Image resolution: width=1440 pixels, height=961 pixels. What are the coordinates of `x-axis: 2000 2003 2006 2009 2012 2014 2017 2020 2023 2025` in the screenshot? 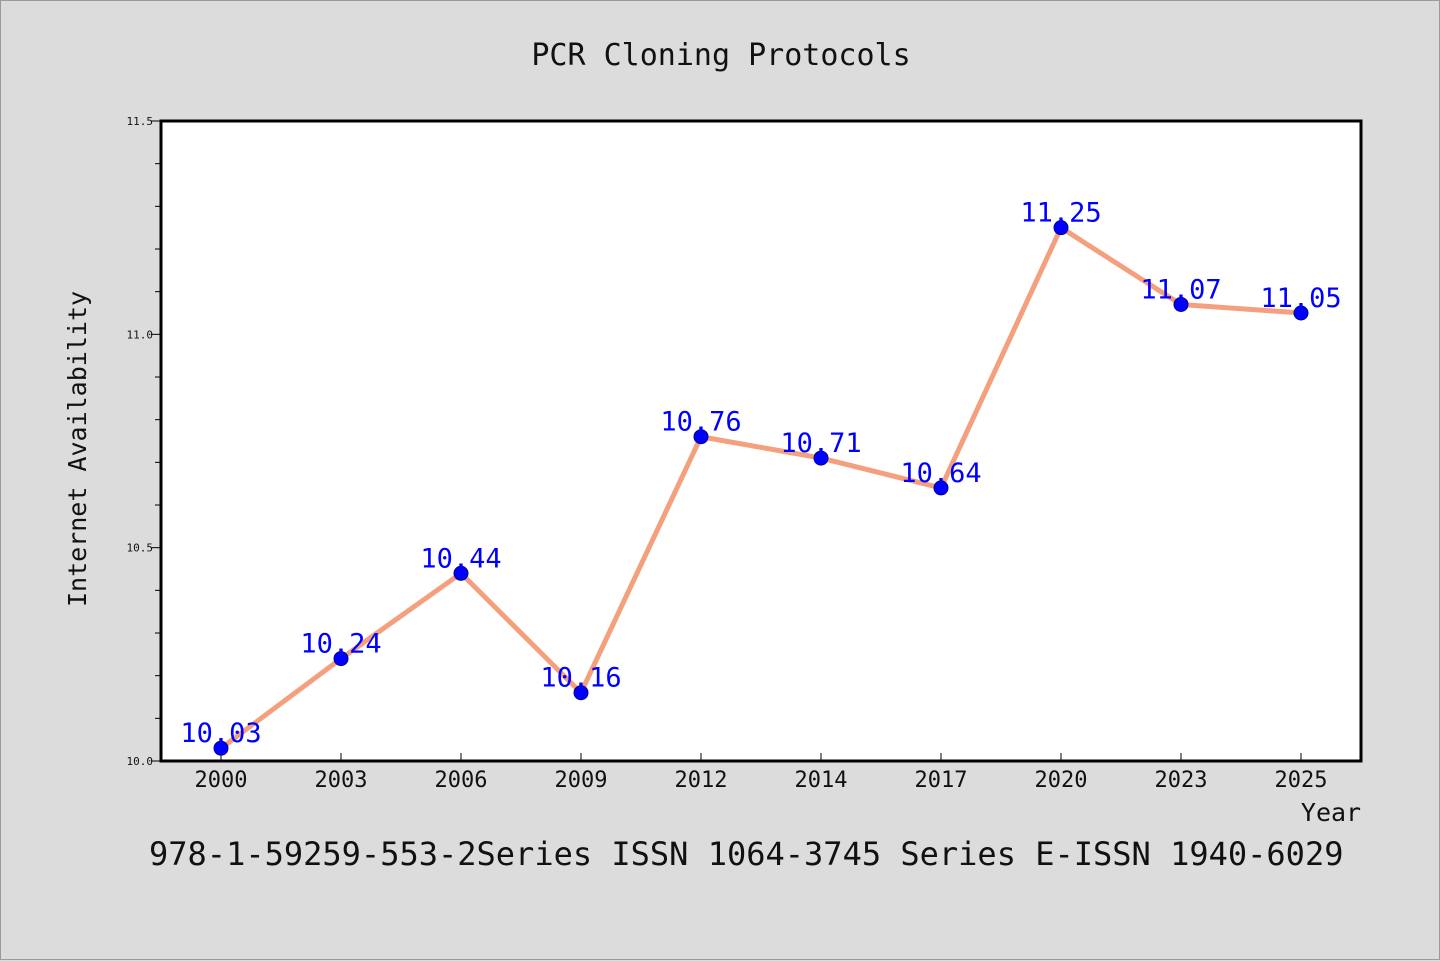 It's located at (761, 773).